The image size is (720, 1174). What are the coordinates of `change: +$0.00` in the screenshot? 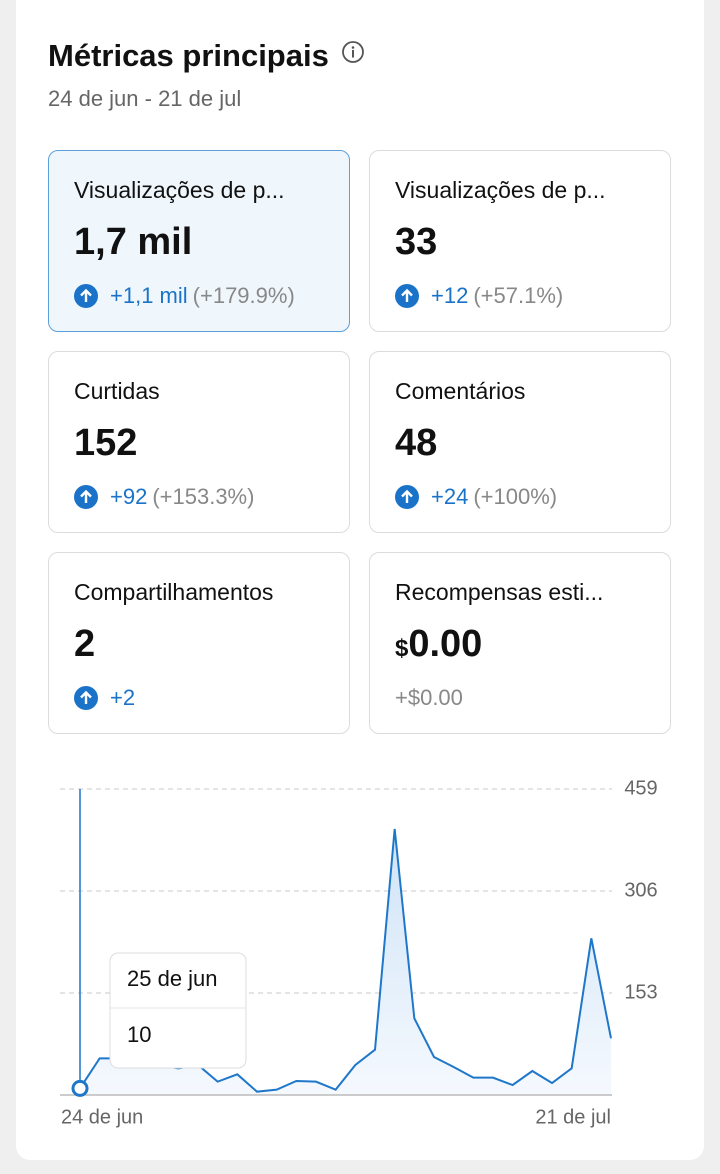 It's located at (429, 697).